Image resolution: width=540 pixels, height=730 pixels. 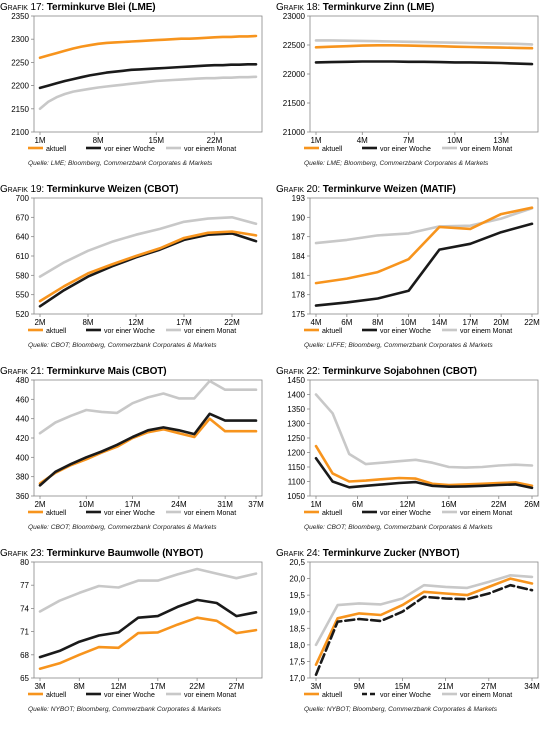 What do you see at coordinates (20, 62) in the screenshot?
I see `y-tick-label: 2250` at bounding box center [20, 62].